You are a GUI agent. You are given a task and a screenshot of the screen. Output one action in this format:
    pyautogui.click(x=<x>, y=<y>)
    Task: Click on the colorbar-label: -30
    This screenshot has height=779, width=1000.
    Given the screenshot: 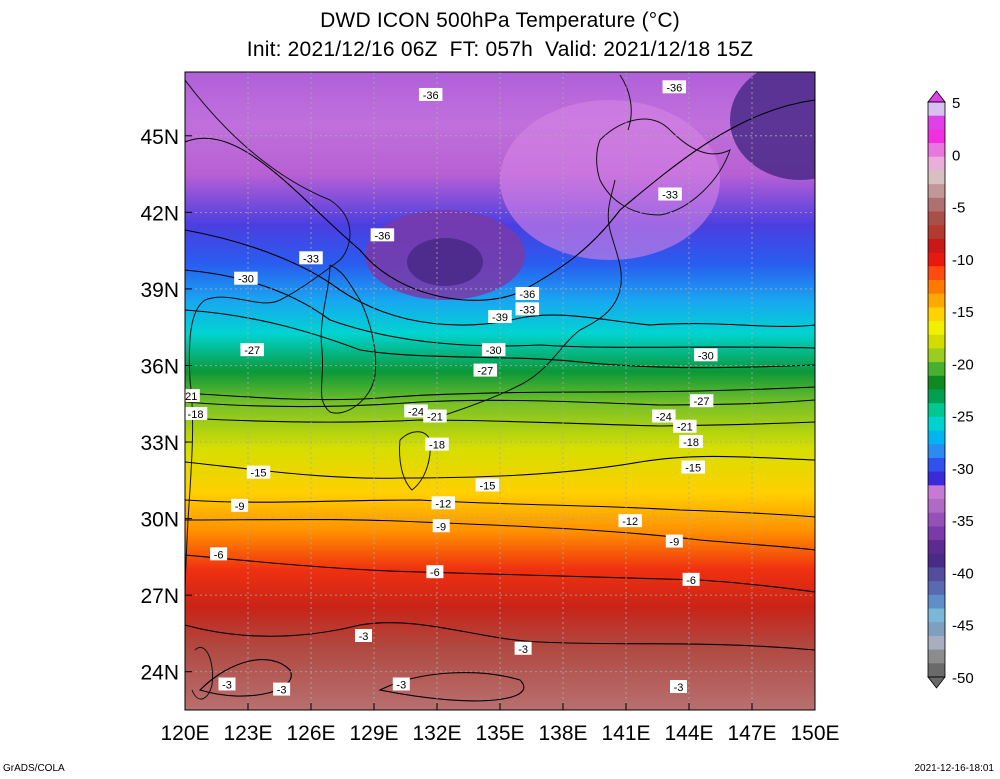 What is the action you would take?
    pyautogui.click(x=963, y=469)
    